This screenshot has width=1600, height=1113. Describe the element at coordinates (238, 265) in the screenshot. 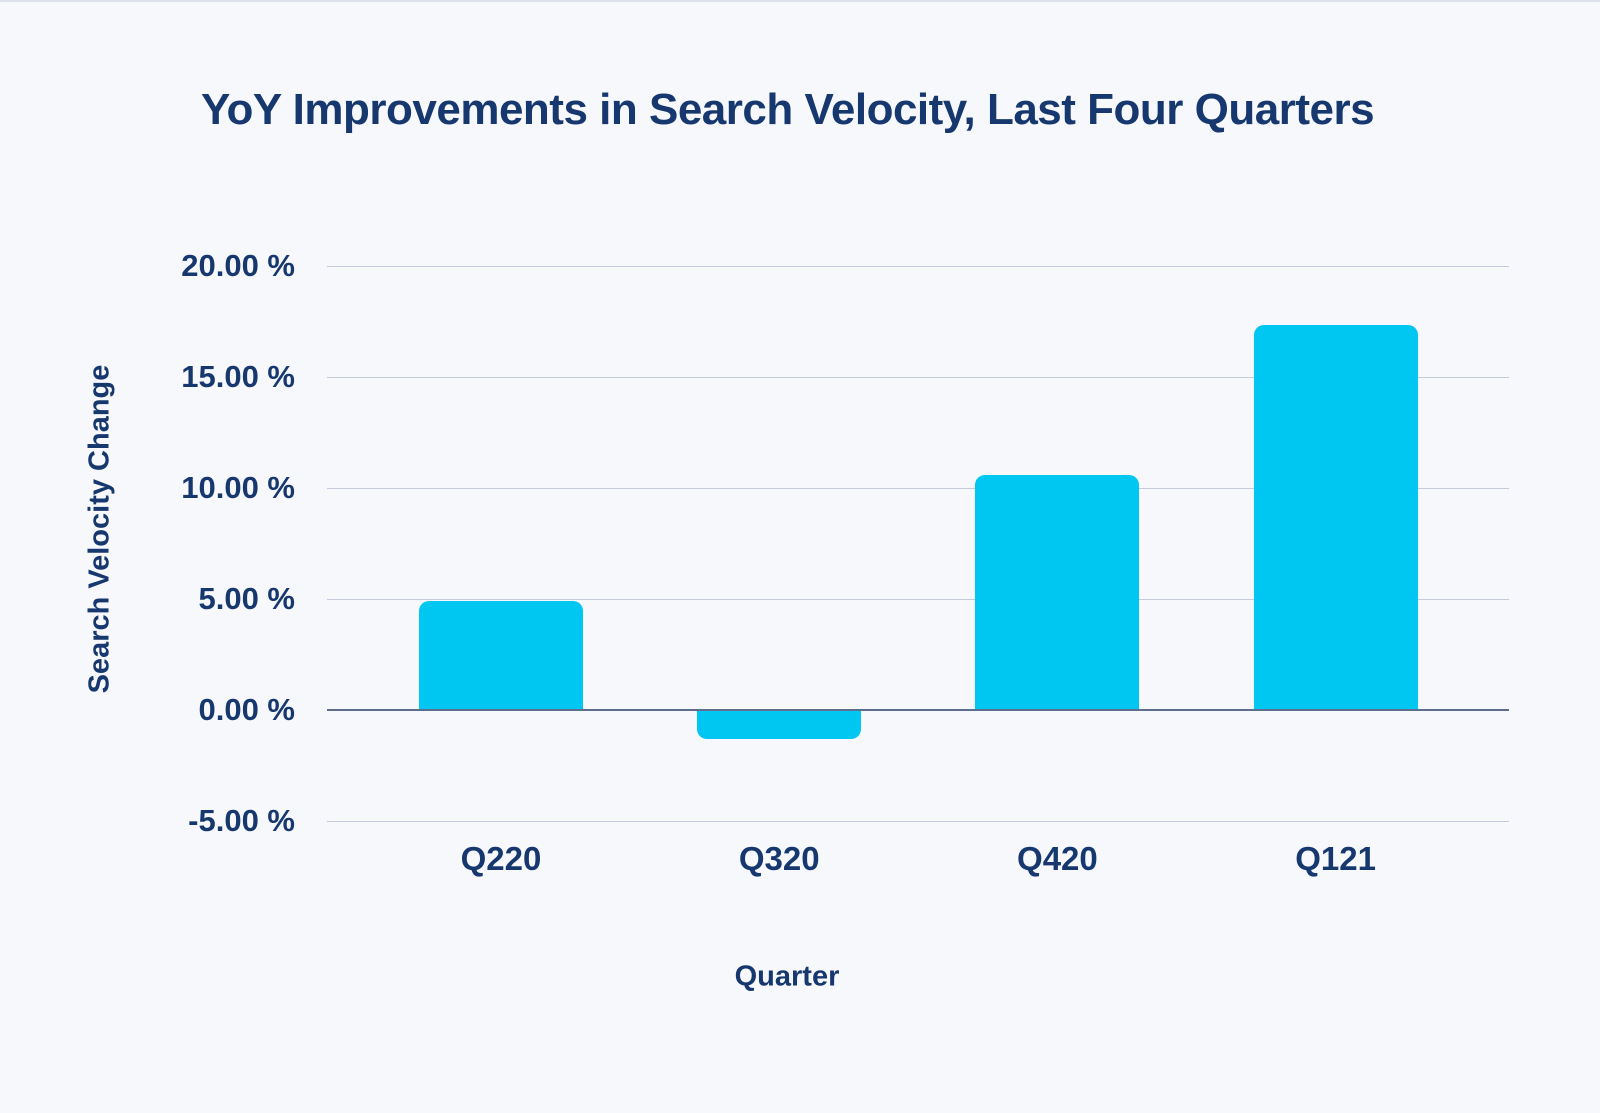

I see `y-tick-label: 20.00 %` at that location.